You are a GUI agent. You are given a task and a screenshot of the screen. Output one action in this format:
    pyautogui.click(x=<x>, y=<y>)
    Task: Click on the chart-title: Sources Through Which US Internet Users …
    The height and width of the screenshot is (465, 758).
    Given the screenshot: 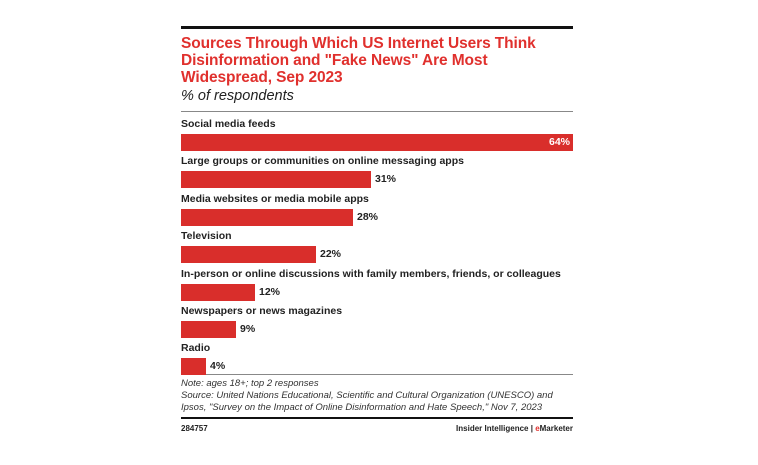 What is the action you would take?
    pyautogui.click(x=358, y=60)
    